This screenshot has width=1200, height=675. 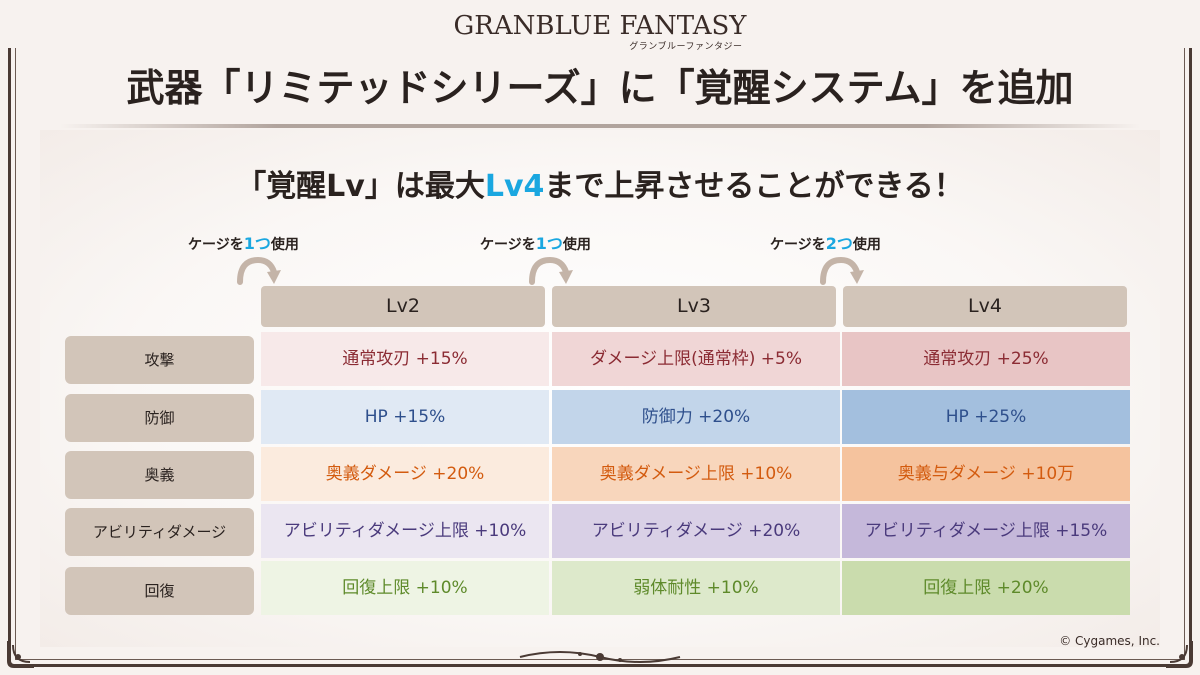 What do you see at coordinates (535, 243) in the screenshot?
I see `gauge-label-2: ケージを1つ使用` at bounding box center [535, 243].